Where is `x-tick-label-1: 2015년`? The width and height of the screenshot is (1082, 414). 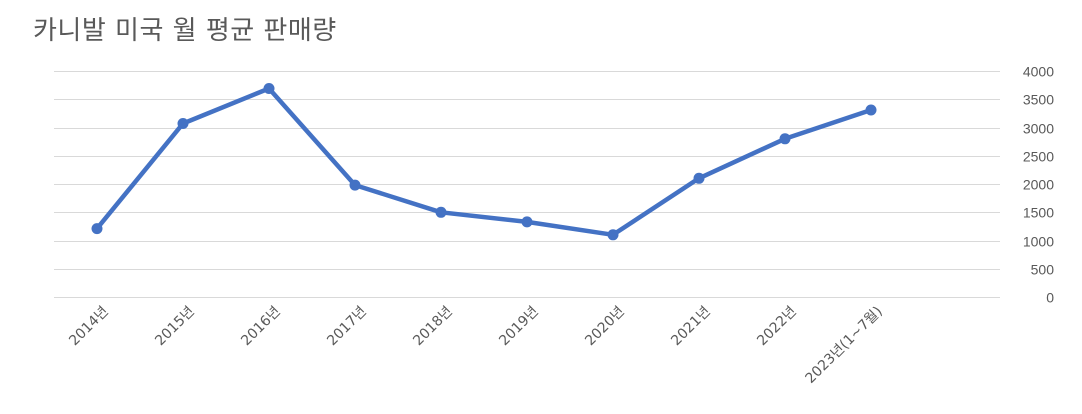
x-tick-label-1: 2015년 is located at coordinates (175, 327).